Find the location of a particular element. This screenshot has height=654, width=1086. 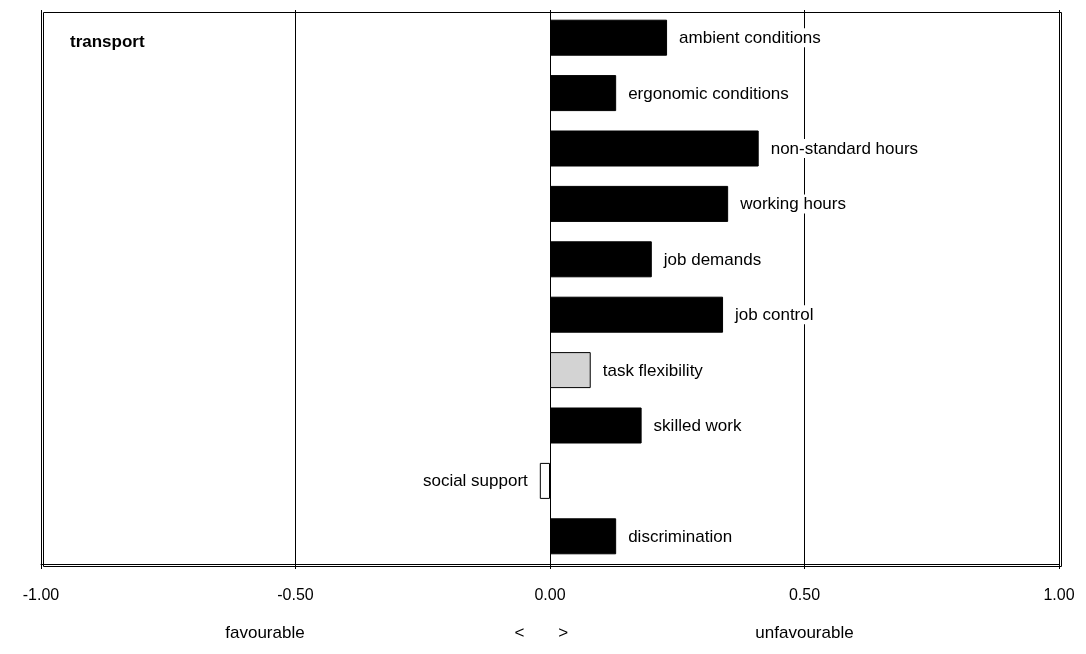

text: transport is located at coordinates (107, 41).